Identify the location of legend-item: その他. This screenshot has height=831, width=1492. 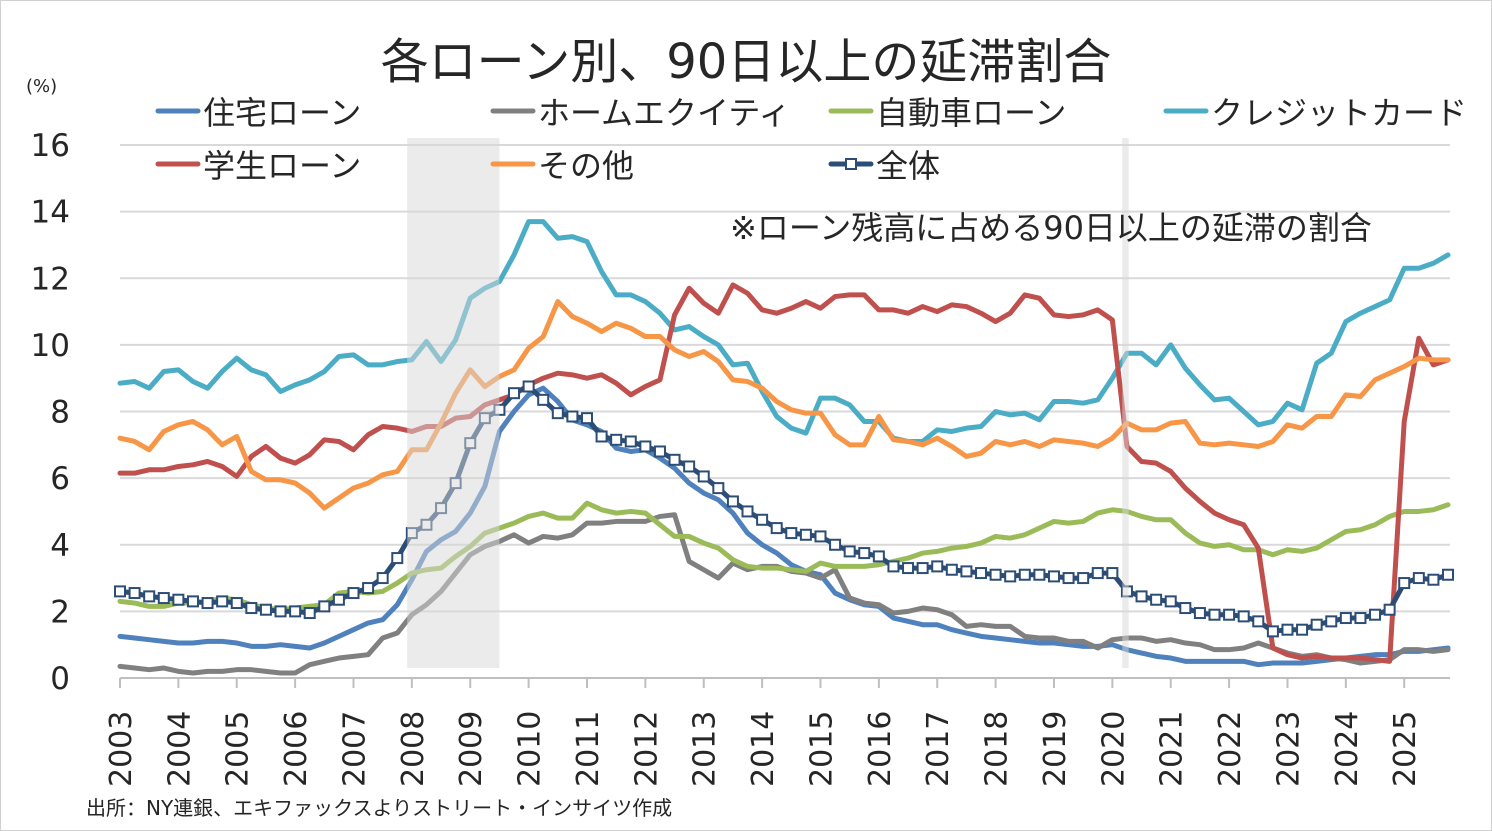
(562, 164).